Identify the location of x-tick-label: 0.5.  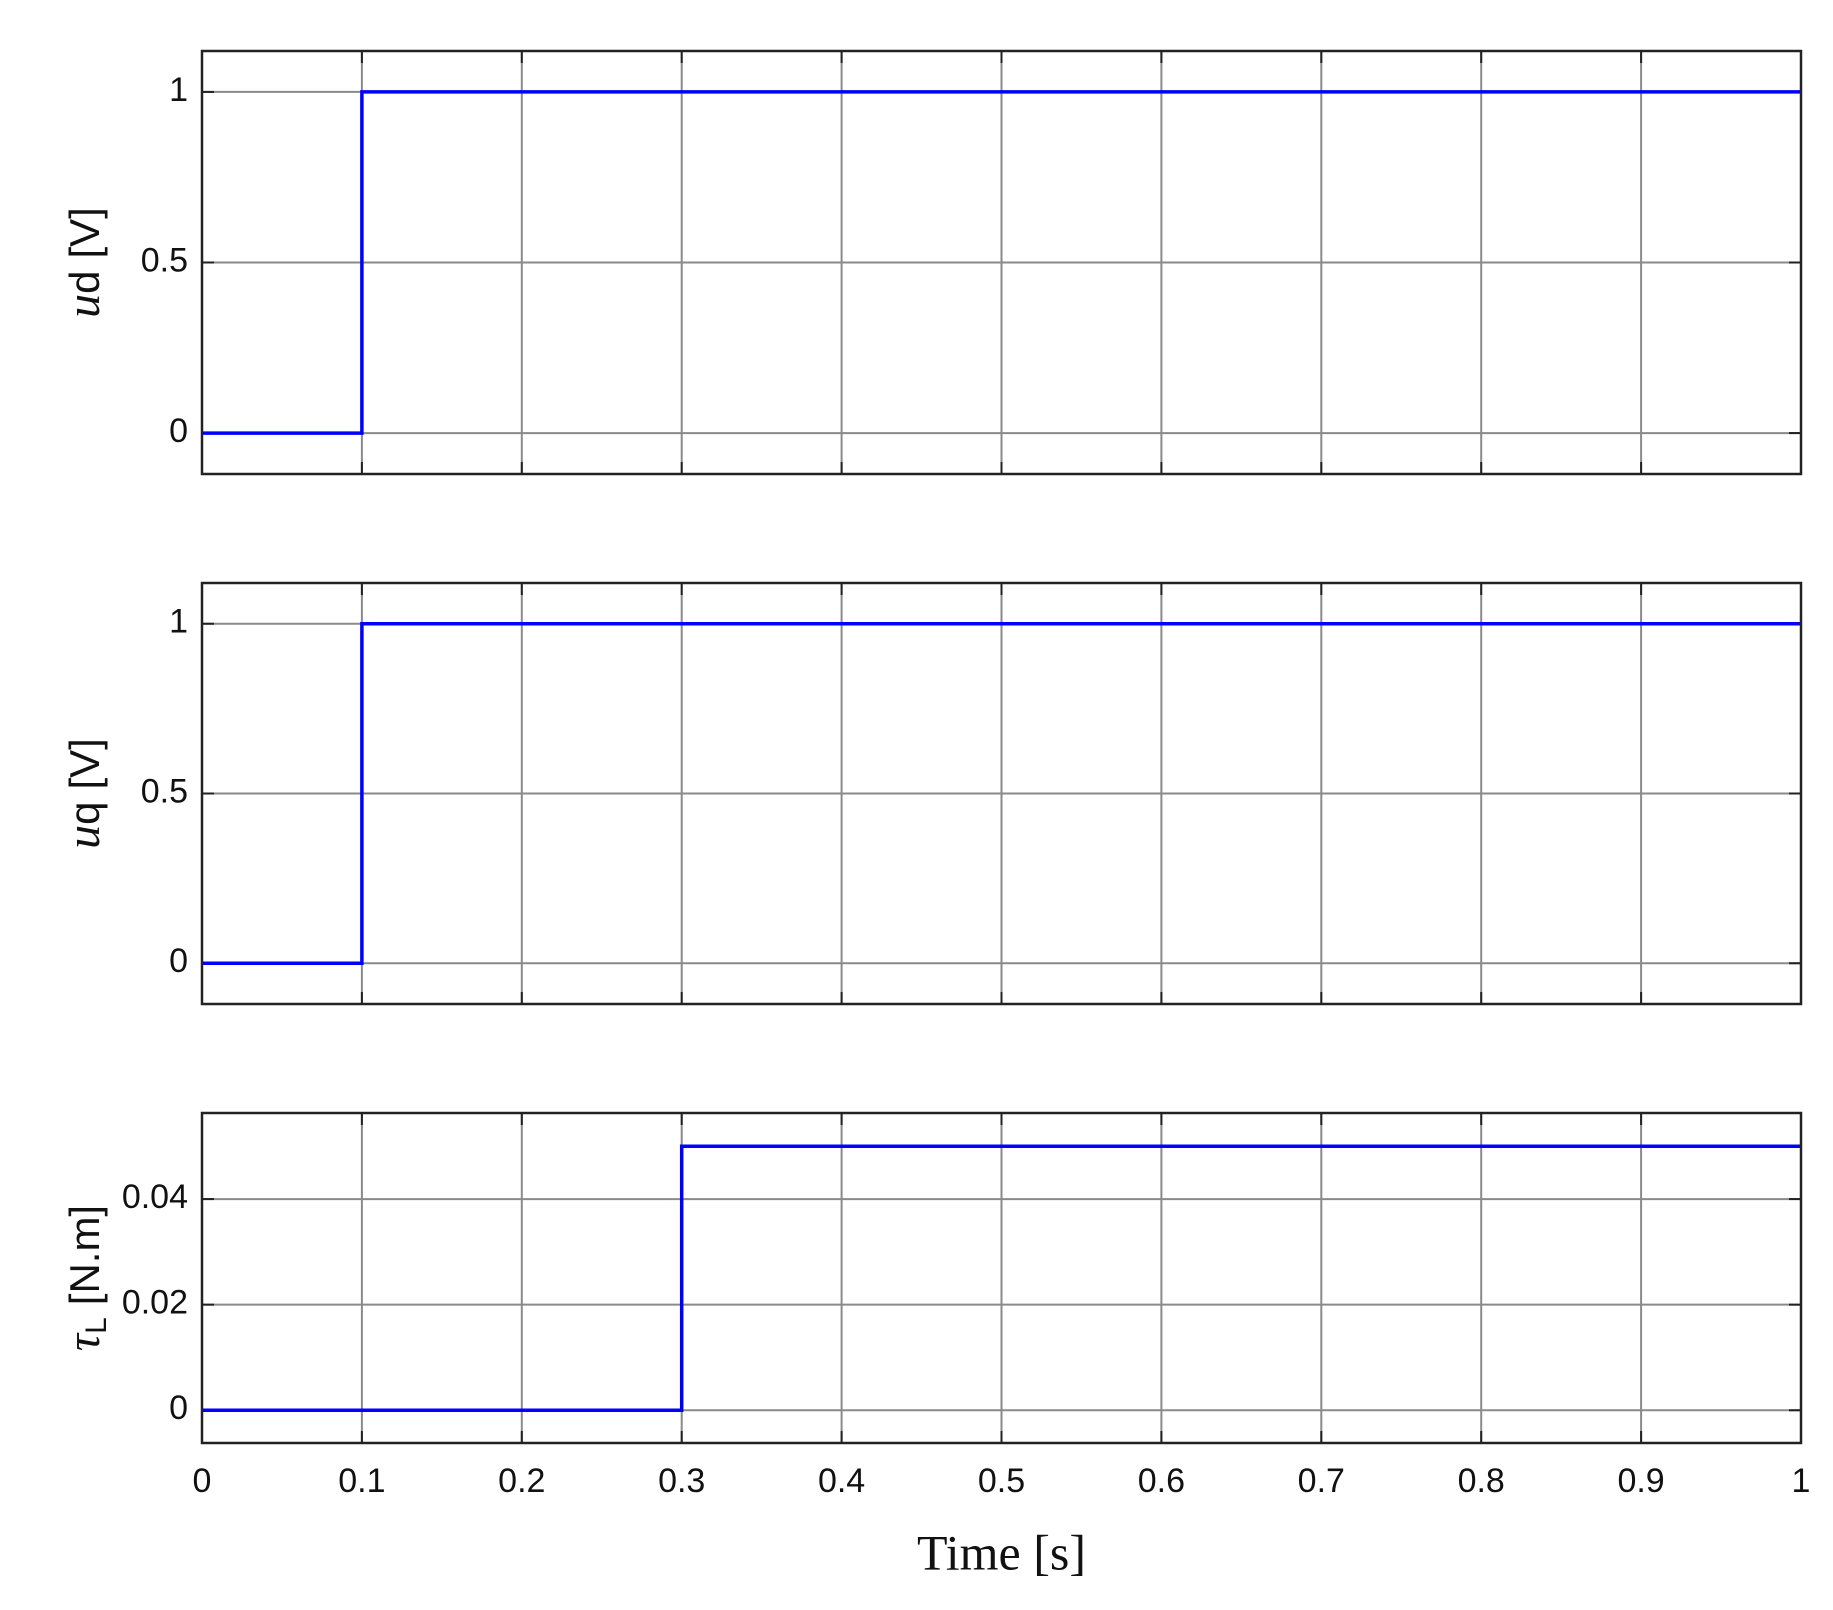
(1001, 1481).